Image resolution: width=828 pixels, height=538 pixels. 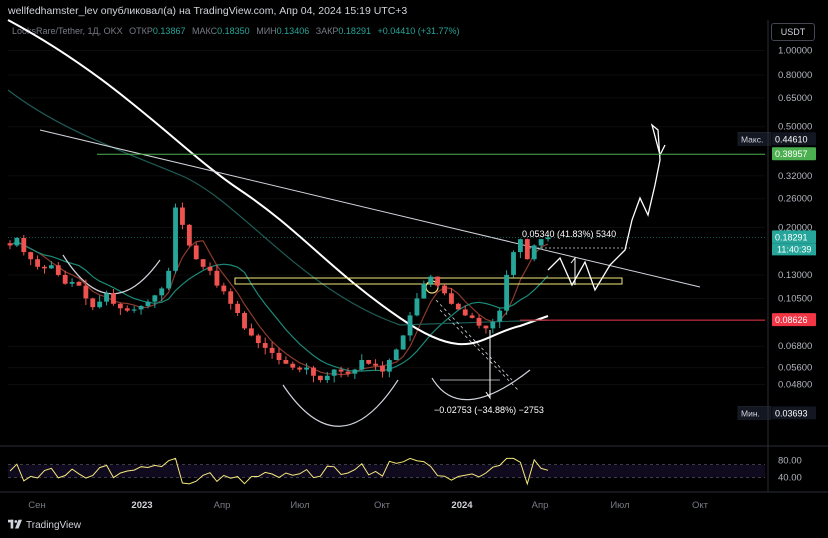 I want to click on price-label-value: 0.18291, so click(x=791, y=237).